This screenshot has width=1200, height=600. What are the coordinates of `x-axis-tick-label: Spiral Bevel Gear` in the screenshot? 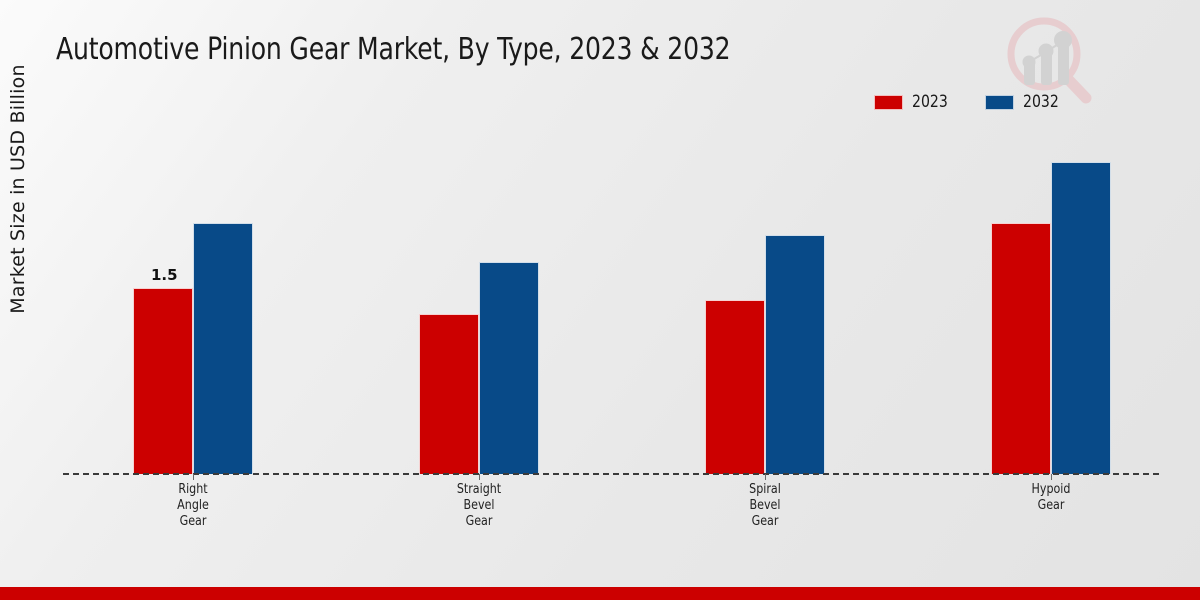 It's located at (765, 505).